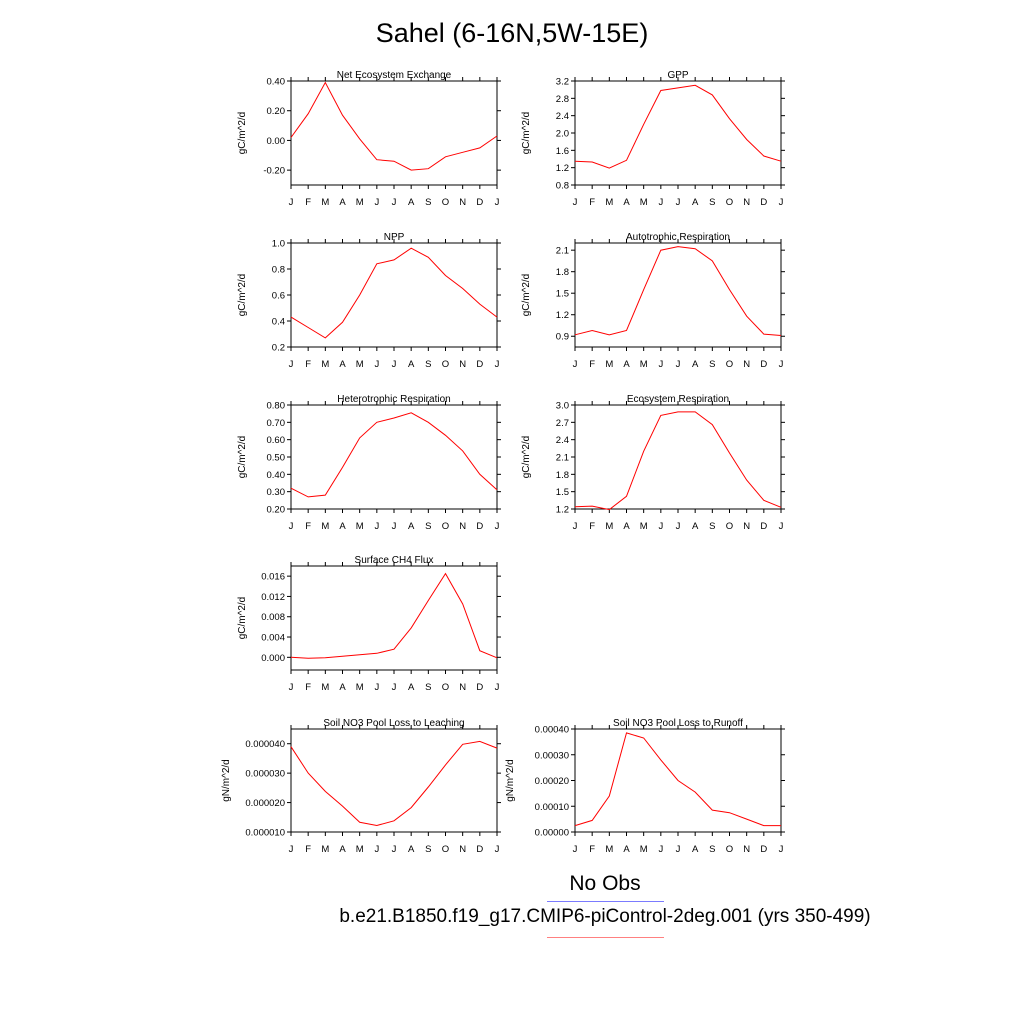 This screenshot has height=1024, width=1024. What do you see at coordinates (552, 807) in the screenshot?
I see `y-tick-label: 0.00010` at bounding box center [552, 807].